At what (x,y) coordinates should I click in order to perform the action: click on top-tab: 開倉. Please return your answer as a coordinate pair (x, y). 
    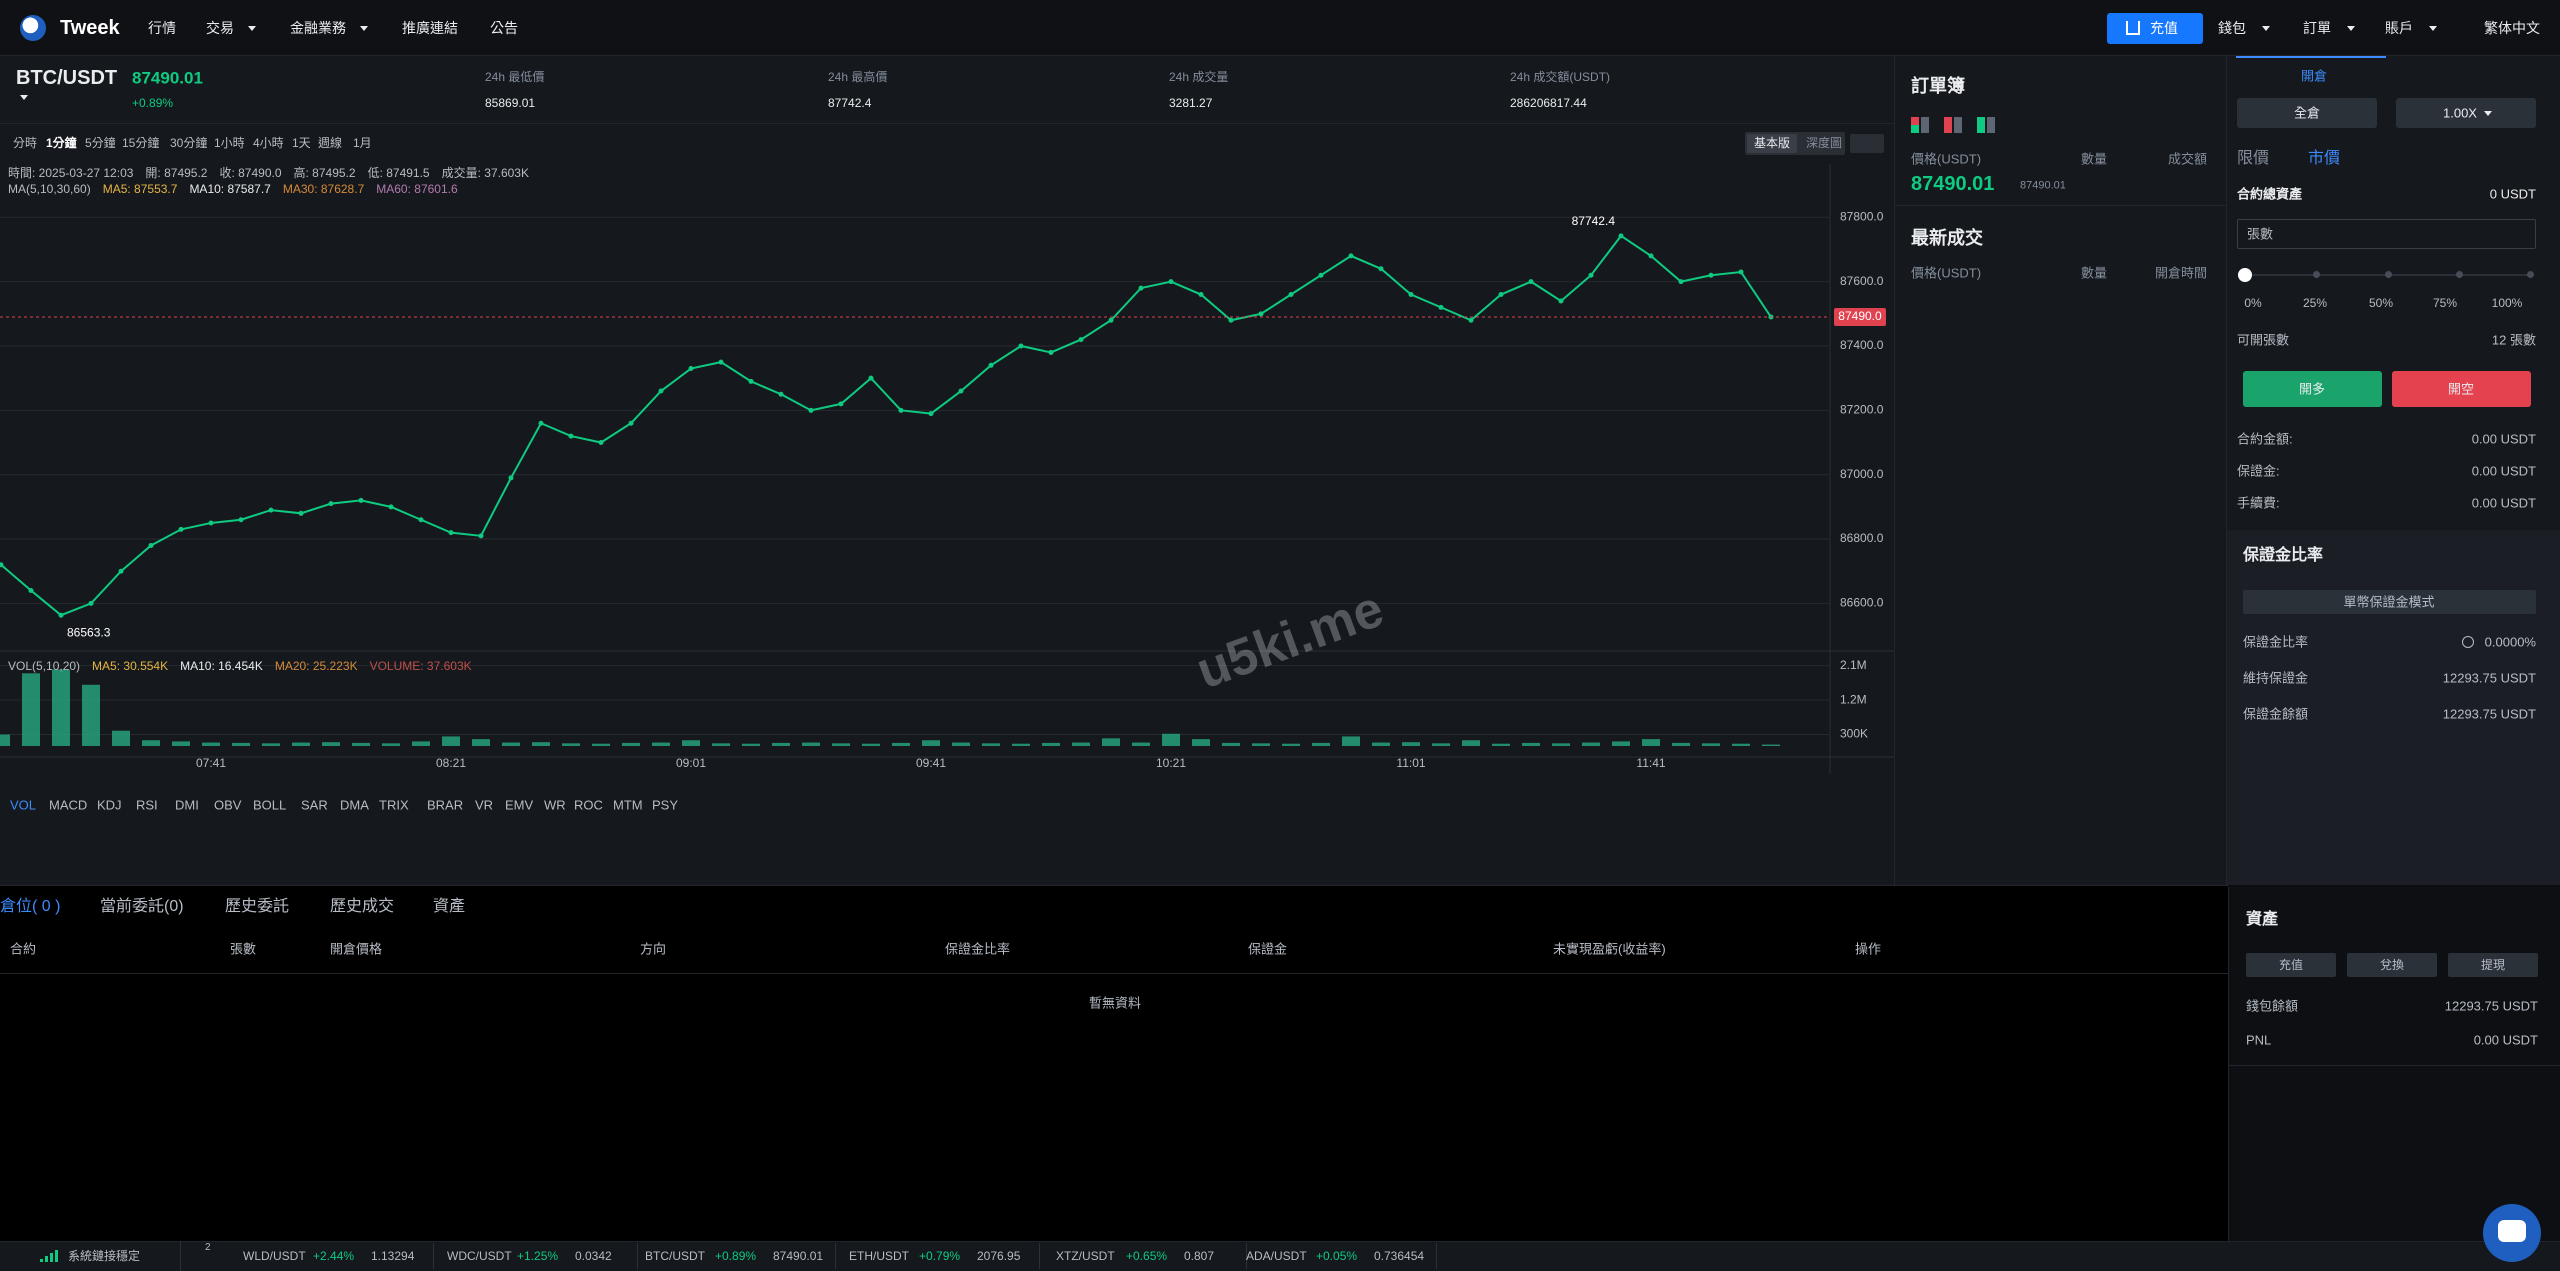
    Looking at the image, I should click on (2314, 76).